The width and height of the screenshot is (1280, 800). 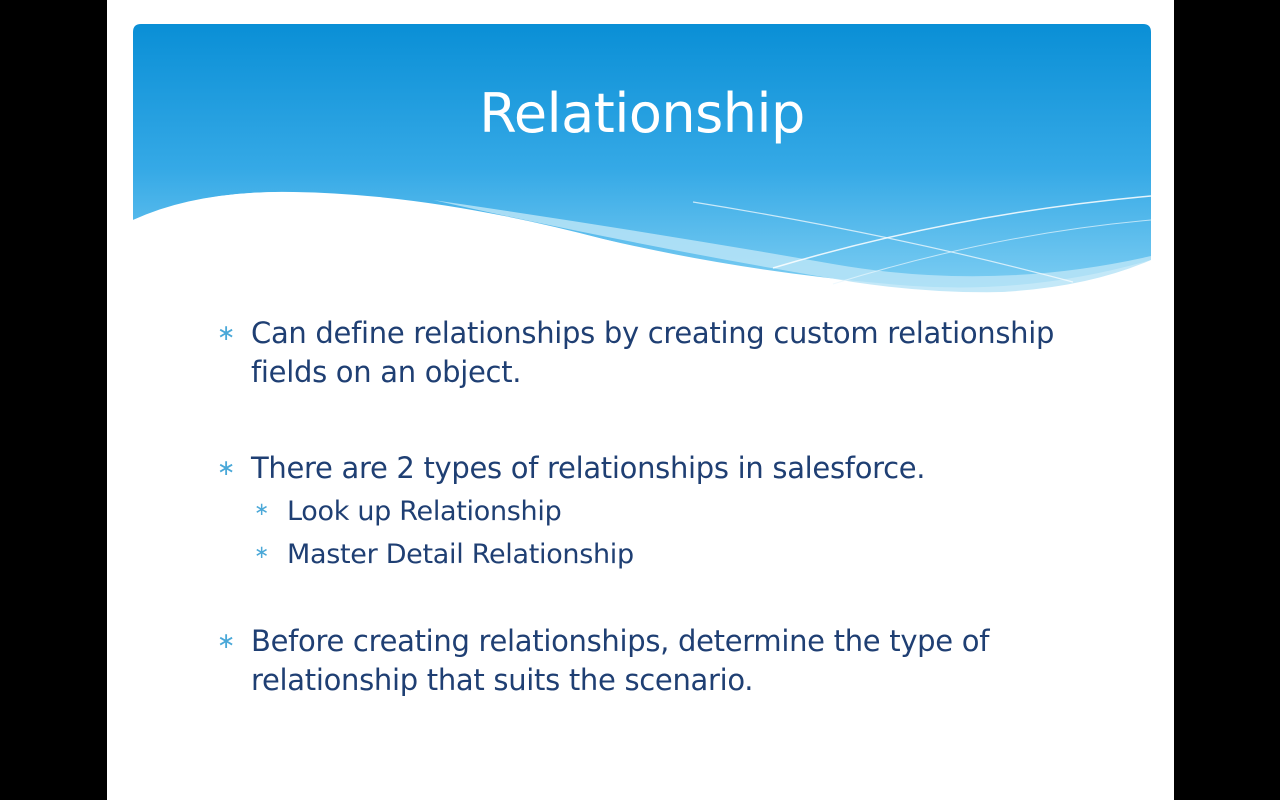 I want to click on sub-bullet-item: ∗ Master Detail Relationship, so click(x=647, y=554).